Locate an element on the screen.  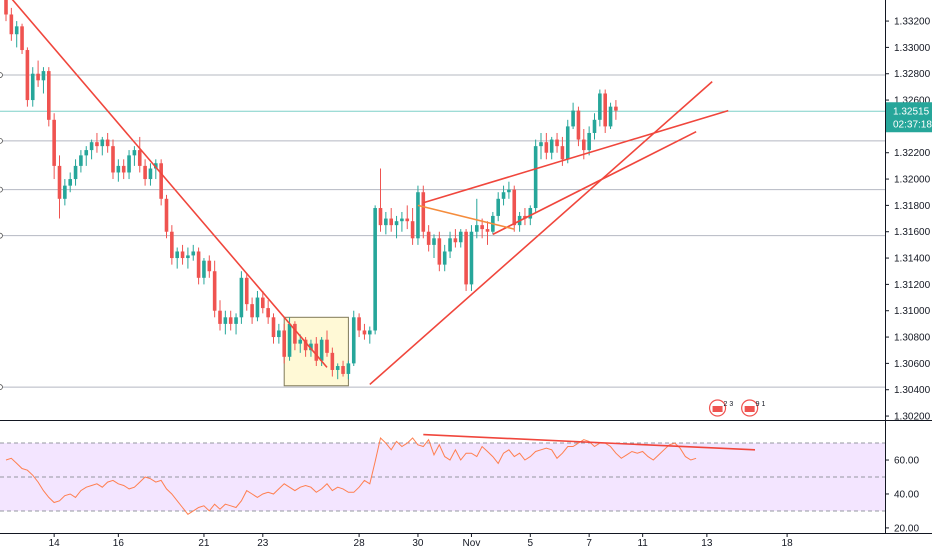
price-tick-label: 1.32800 is located at coordinates (912, 74).